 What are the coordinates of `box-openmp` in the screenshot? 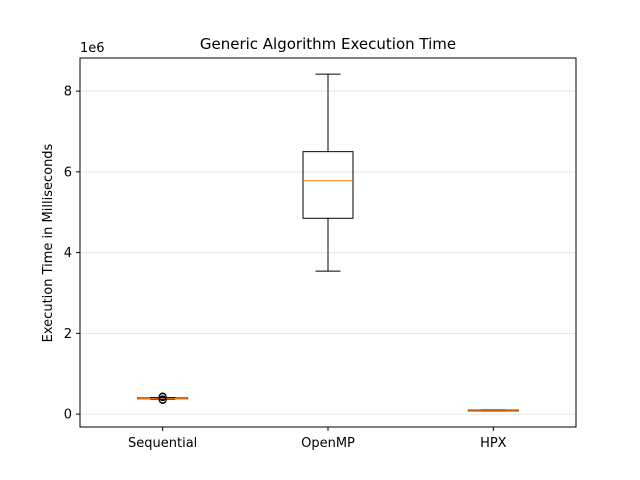 It's located at (328, 172).